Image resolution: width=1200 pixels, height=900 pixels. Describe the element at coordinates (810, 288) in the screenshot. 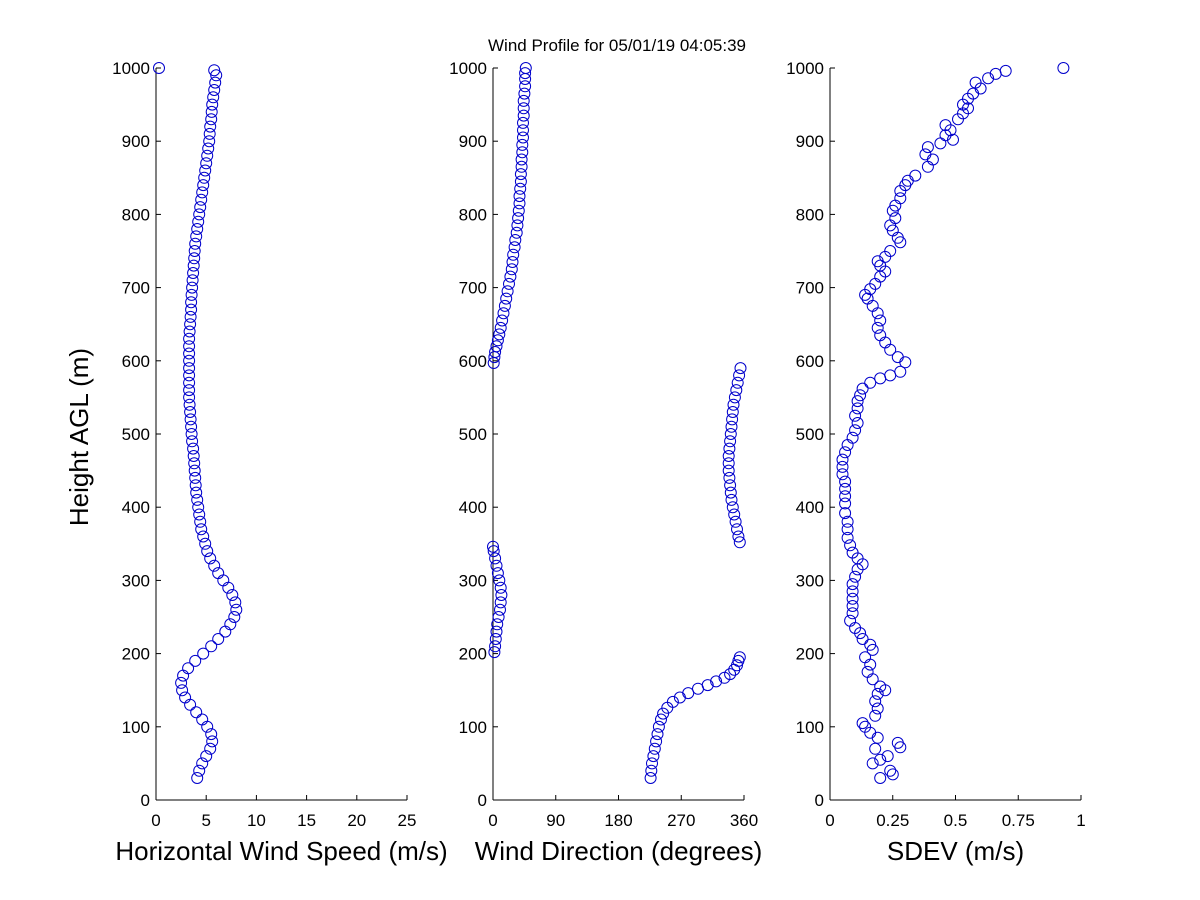

I see `sdev-y-tick-label: 700` at that location.